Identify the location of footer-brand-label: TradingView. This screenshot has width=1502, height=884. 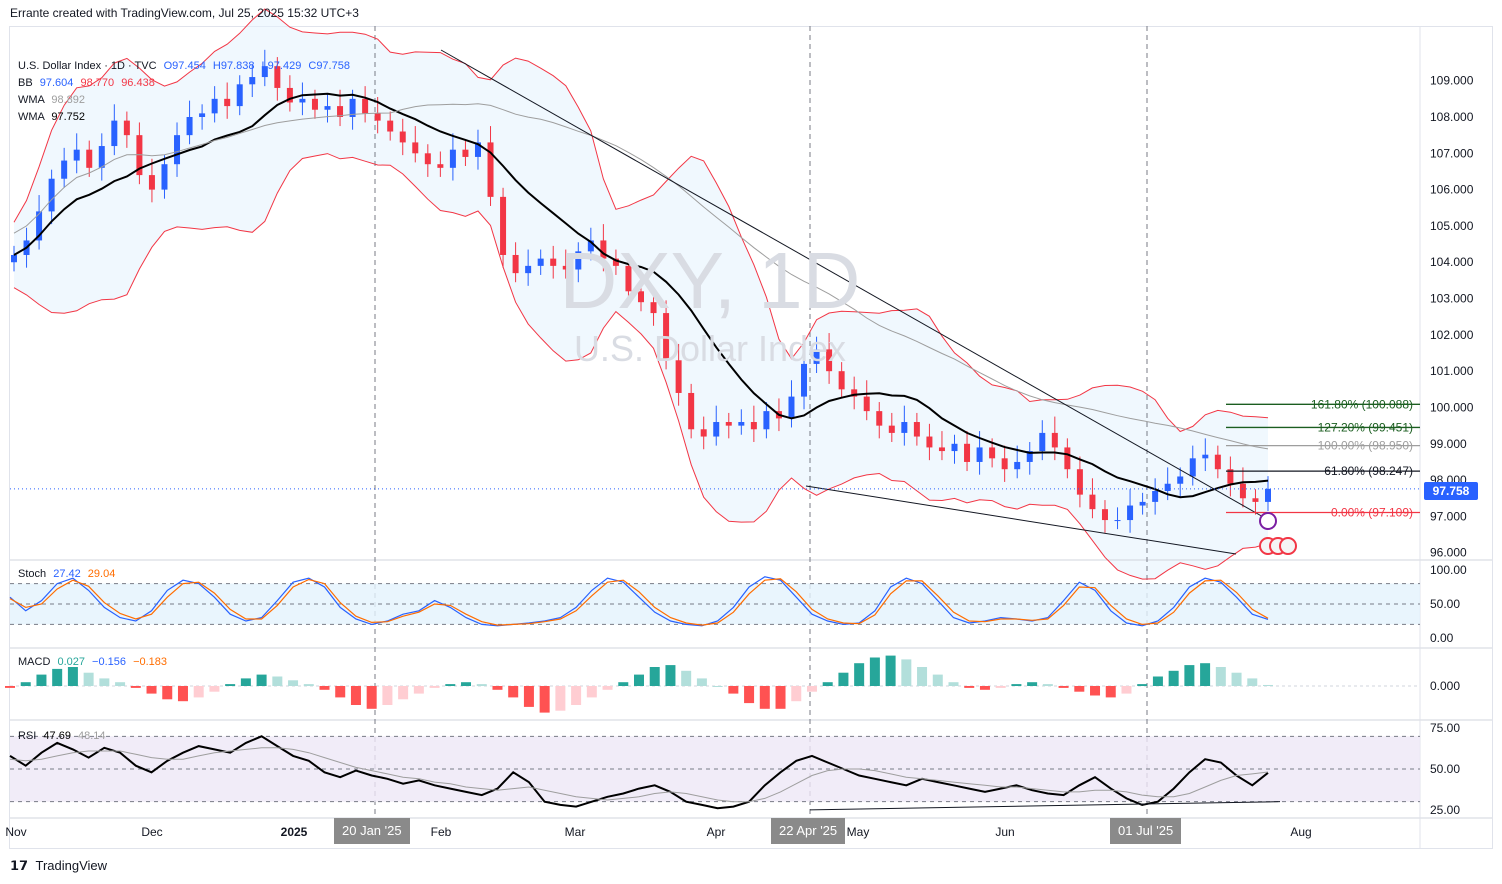
(71, 865).